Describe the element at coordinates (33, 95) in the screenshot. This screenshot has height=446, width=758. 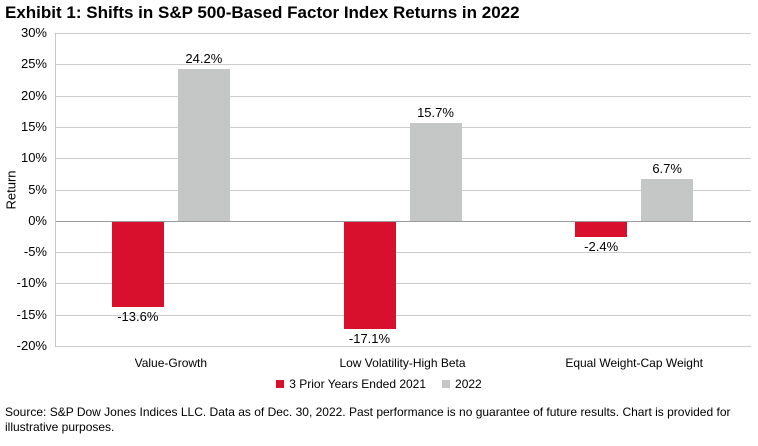
I see `y-tick-label: 20%` at that location.